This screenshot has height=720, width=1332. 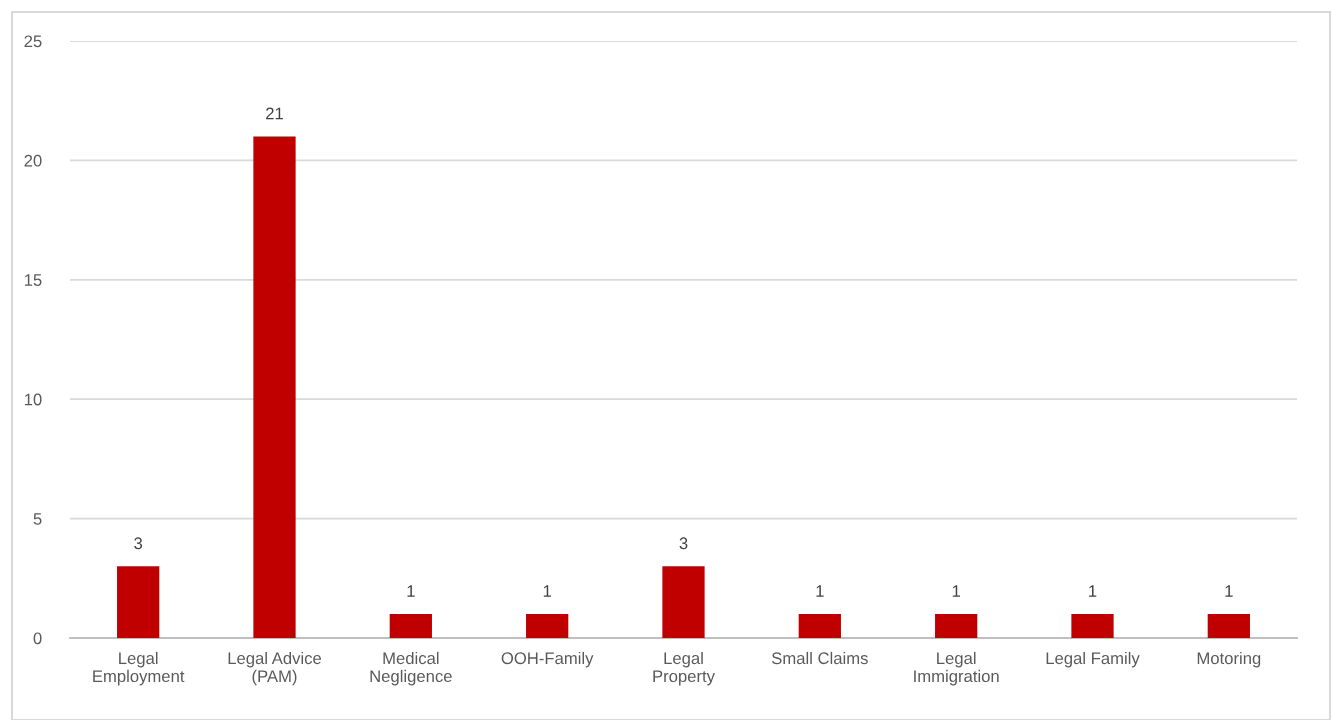 What do you see at coordinates (139, 668) in the screenshot?
I see `x-tick-label: Legal Employment` at bounding box center [139, 668].